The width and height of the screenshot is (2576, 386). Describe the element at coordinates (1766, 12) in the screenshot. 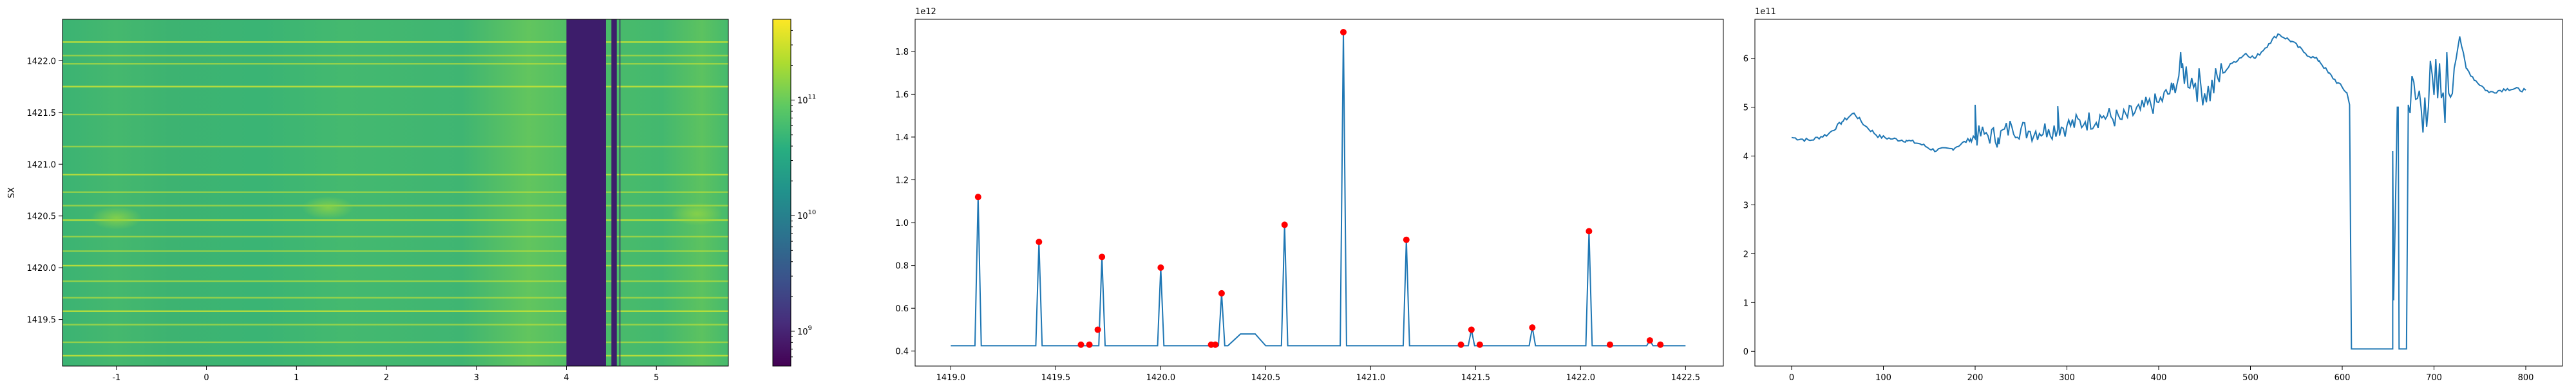

I see `series-offset-text: 1e11` at that location.